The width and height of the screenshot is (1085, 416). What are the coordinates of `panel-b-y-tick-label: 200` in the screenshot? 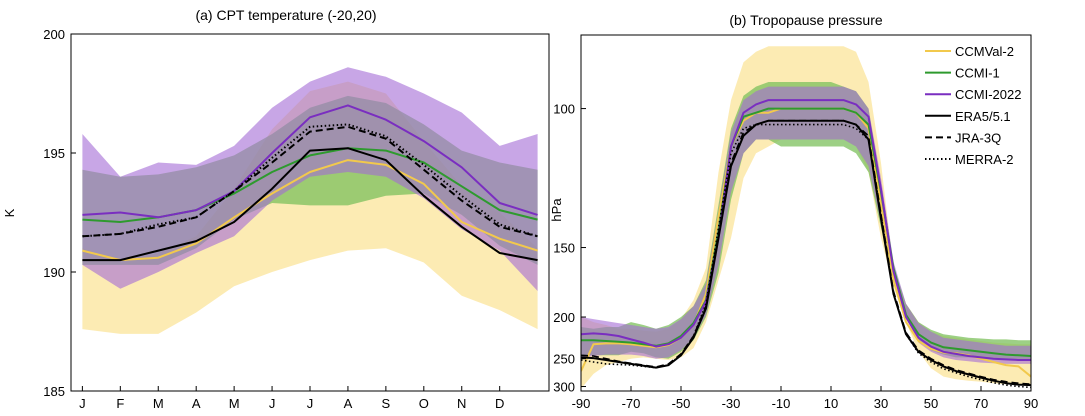 It's located at (564, 317).